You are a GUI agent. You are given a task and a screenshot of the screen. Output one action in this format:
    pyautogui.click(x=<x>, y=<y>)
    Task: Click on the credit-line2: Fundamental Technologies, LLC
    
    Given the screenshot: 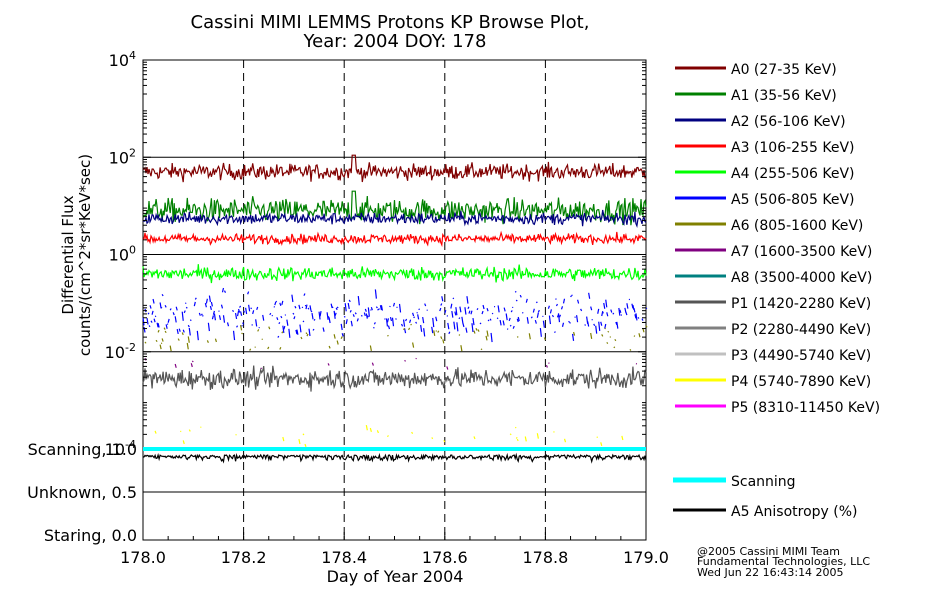 What is the action you would take?
    pyautogui.click(x=783, y=561)
    